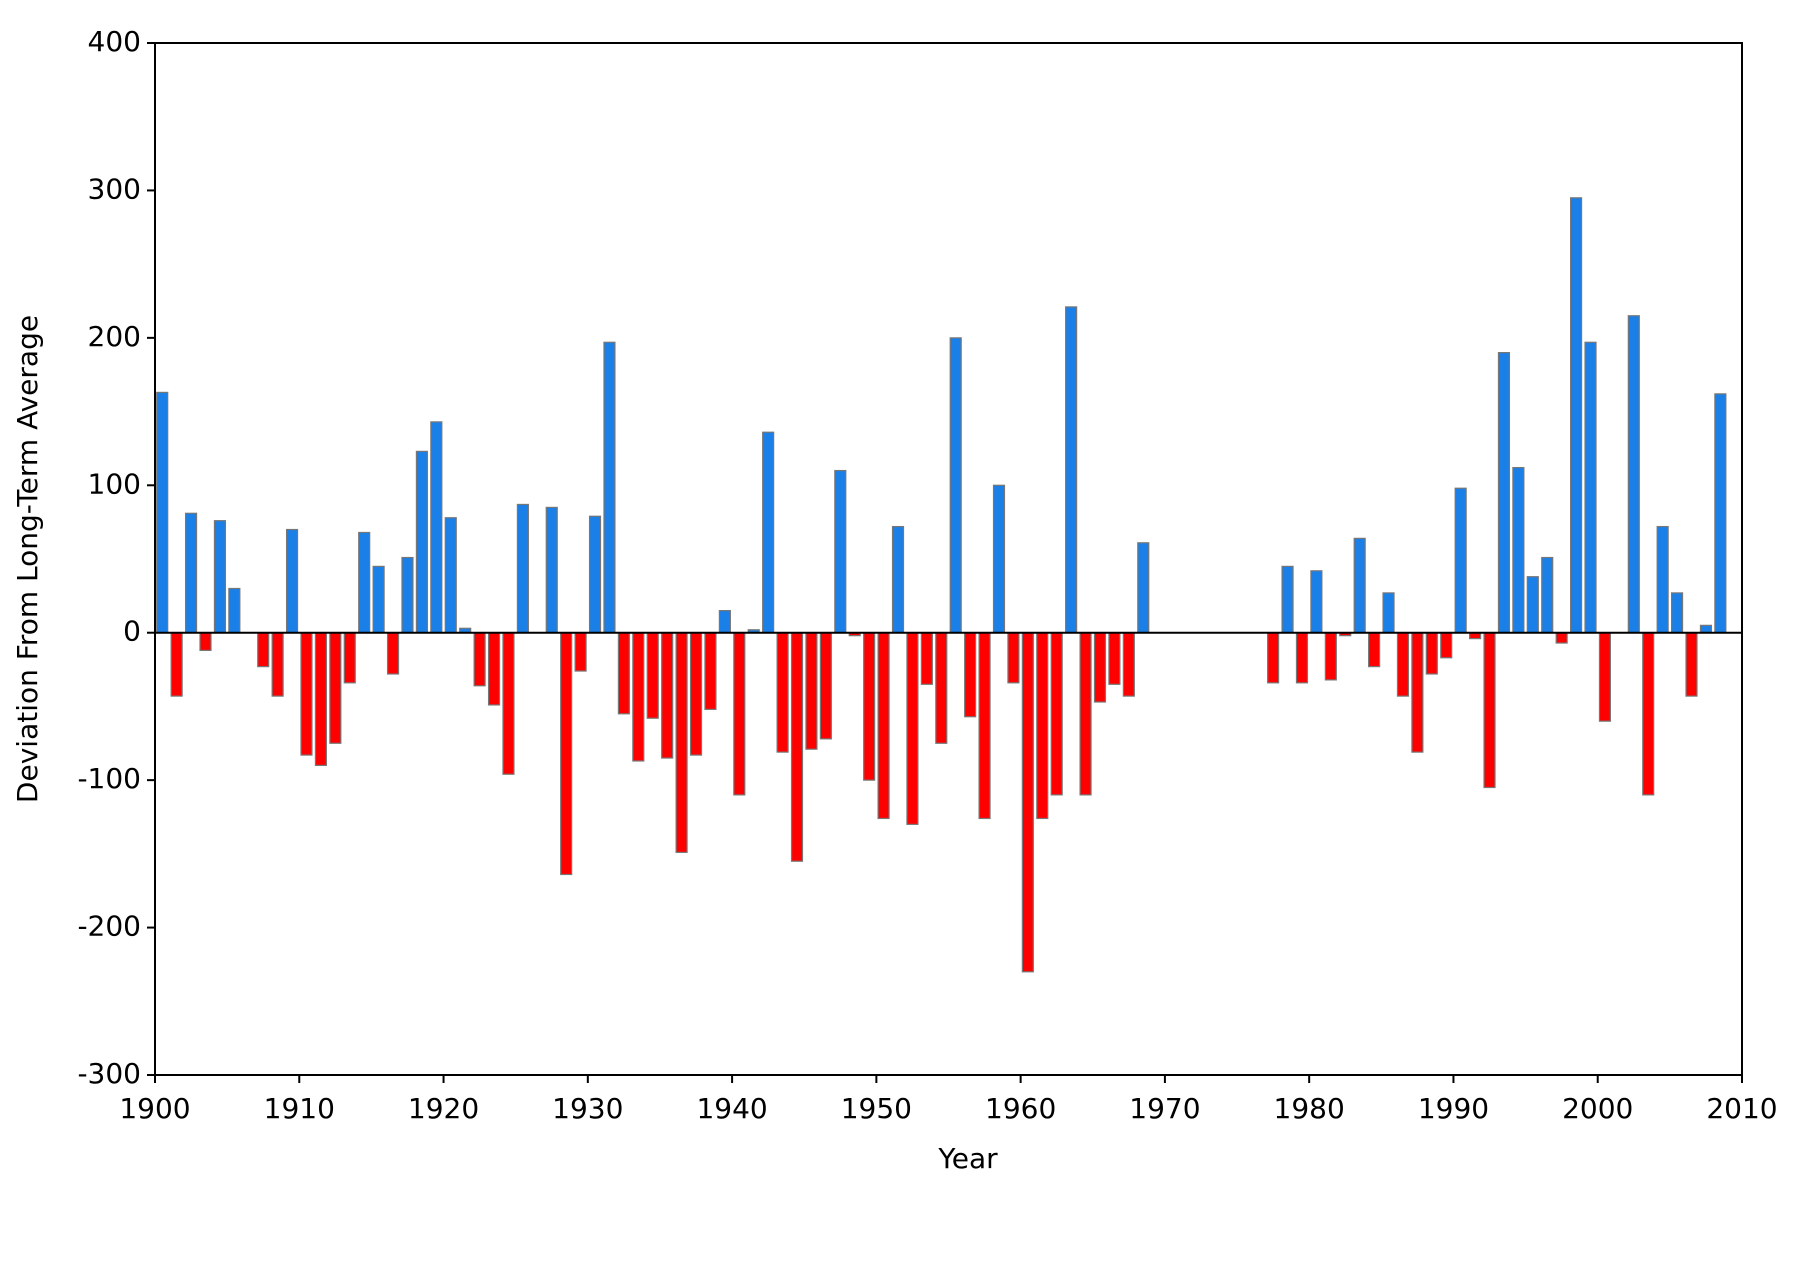  What do you see at coordinates (967, 1158) in the screenshot?
I see `x-axis-label: Year` at bounding box center [967, 1158].